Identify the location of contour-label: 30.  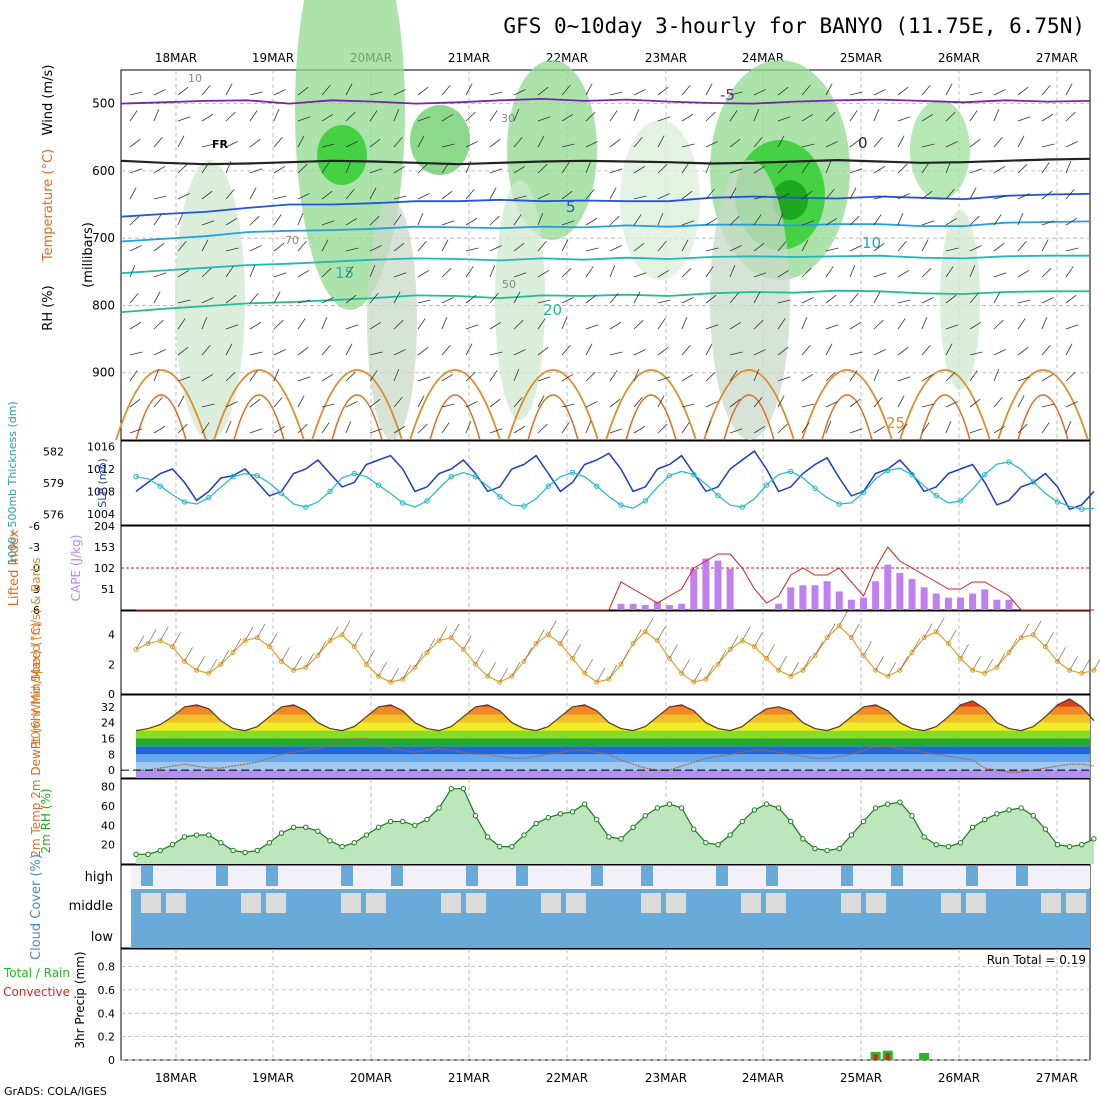
(508, 118).